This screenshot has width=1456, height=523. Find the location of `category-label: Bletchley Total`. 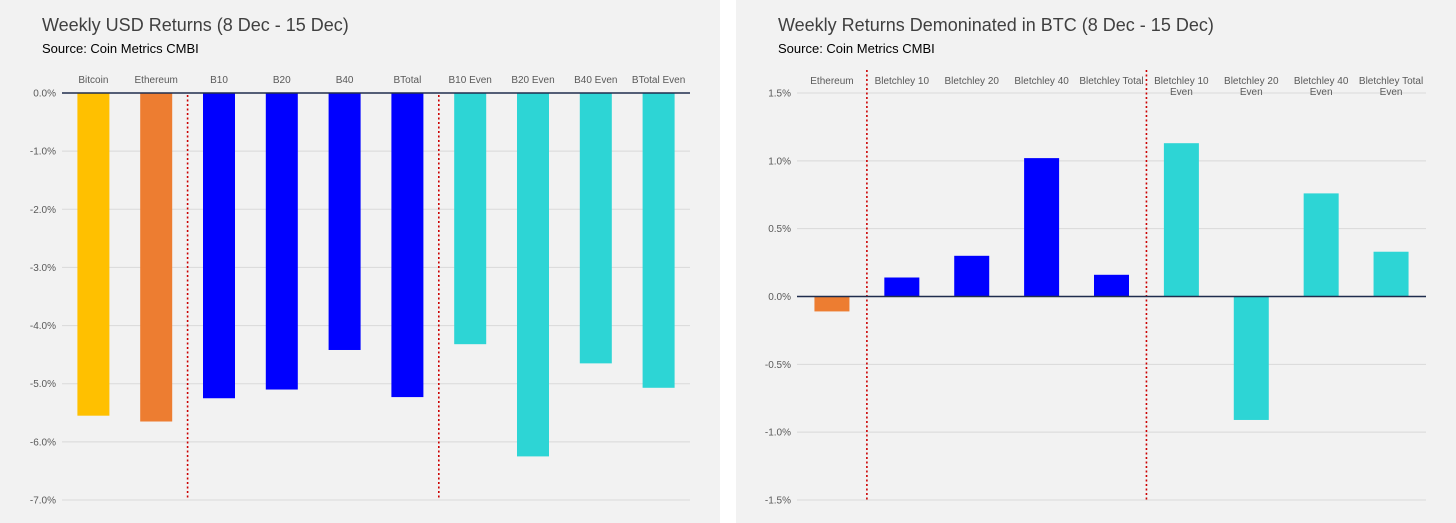

category-label: Bletchley Total is located at coordinates (1111, 81).